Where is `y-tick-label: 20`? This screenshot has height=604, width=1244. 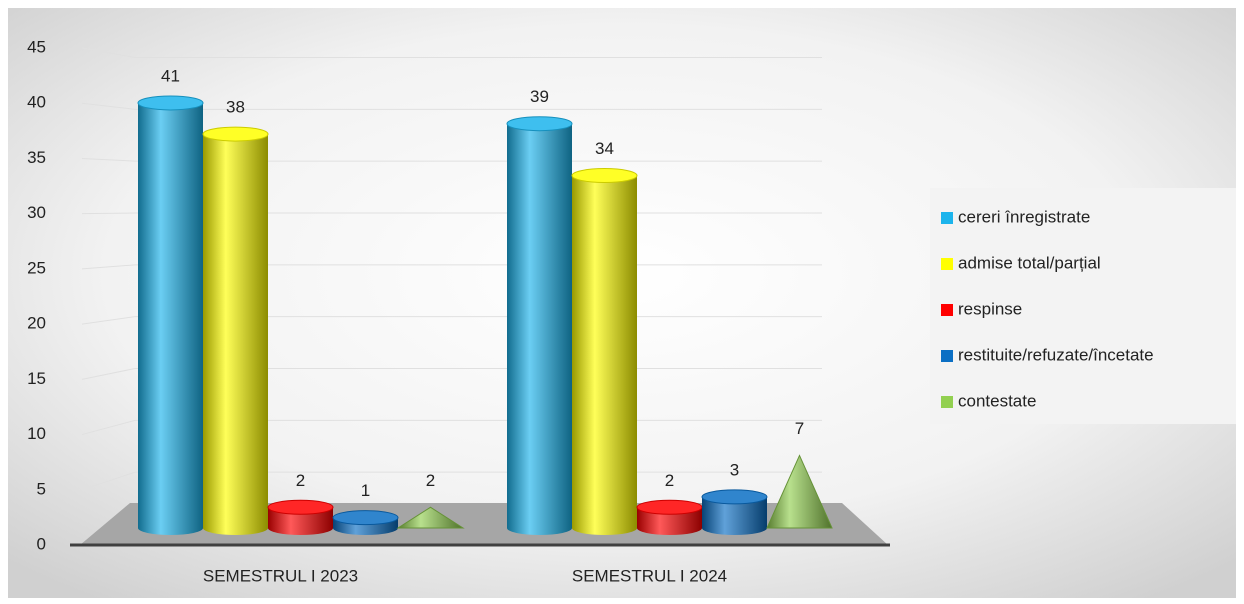
y-tick-label: 20 is located at coordinates (36, 323).